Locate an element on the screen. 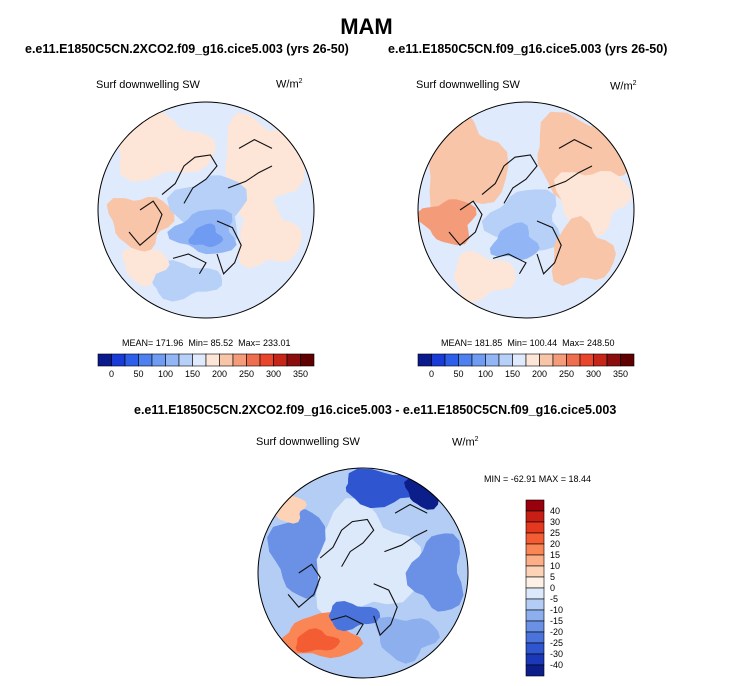  panel1-colorbar-tick-label: 300 is located at coordinates (273, 374).